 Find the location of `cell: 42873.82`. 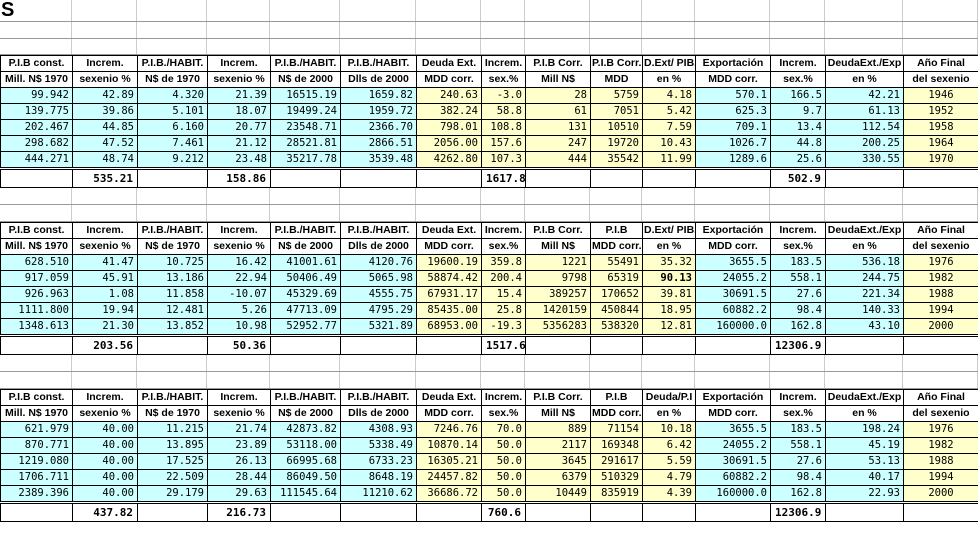

cell: 42873.82 is located at coordinates (305, 429).